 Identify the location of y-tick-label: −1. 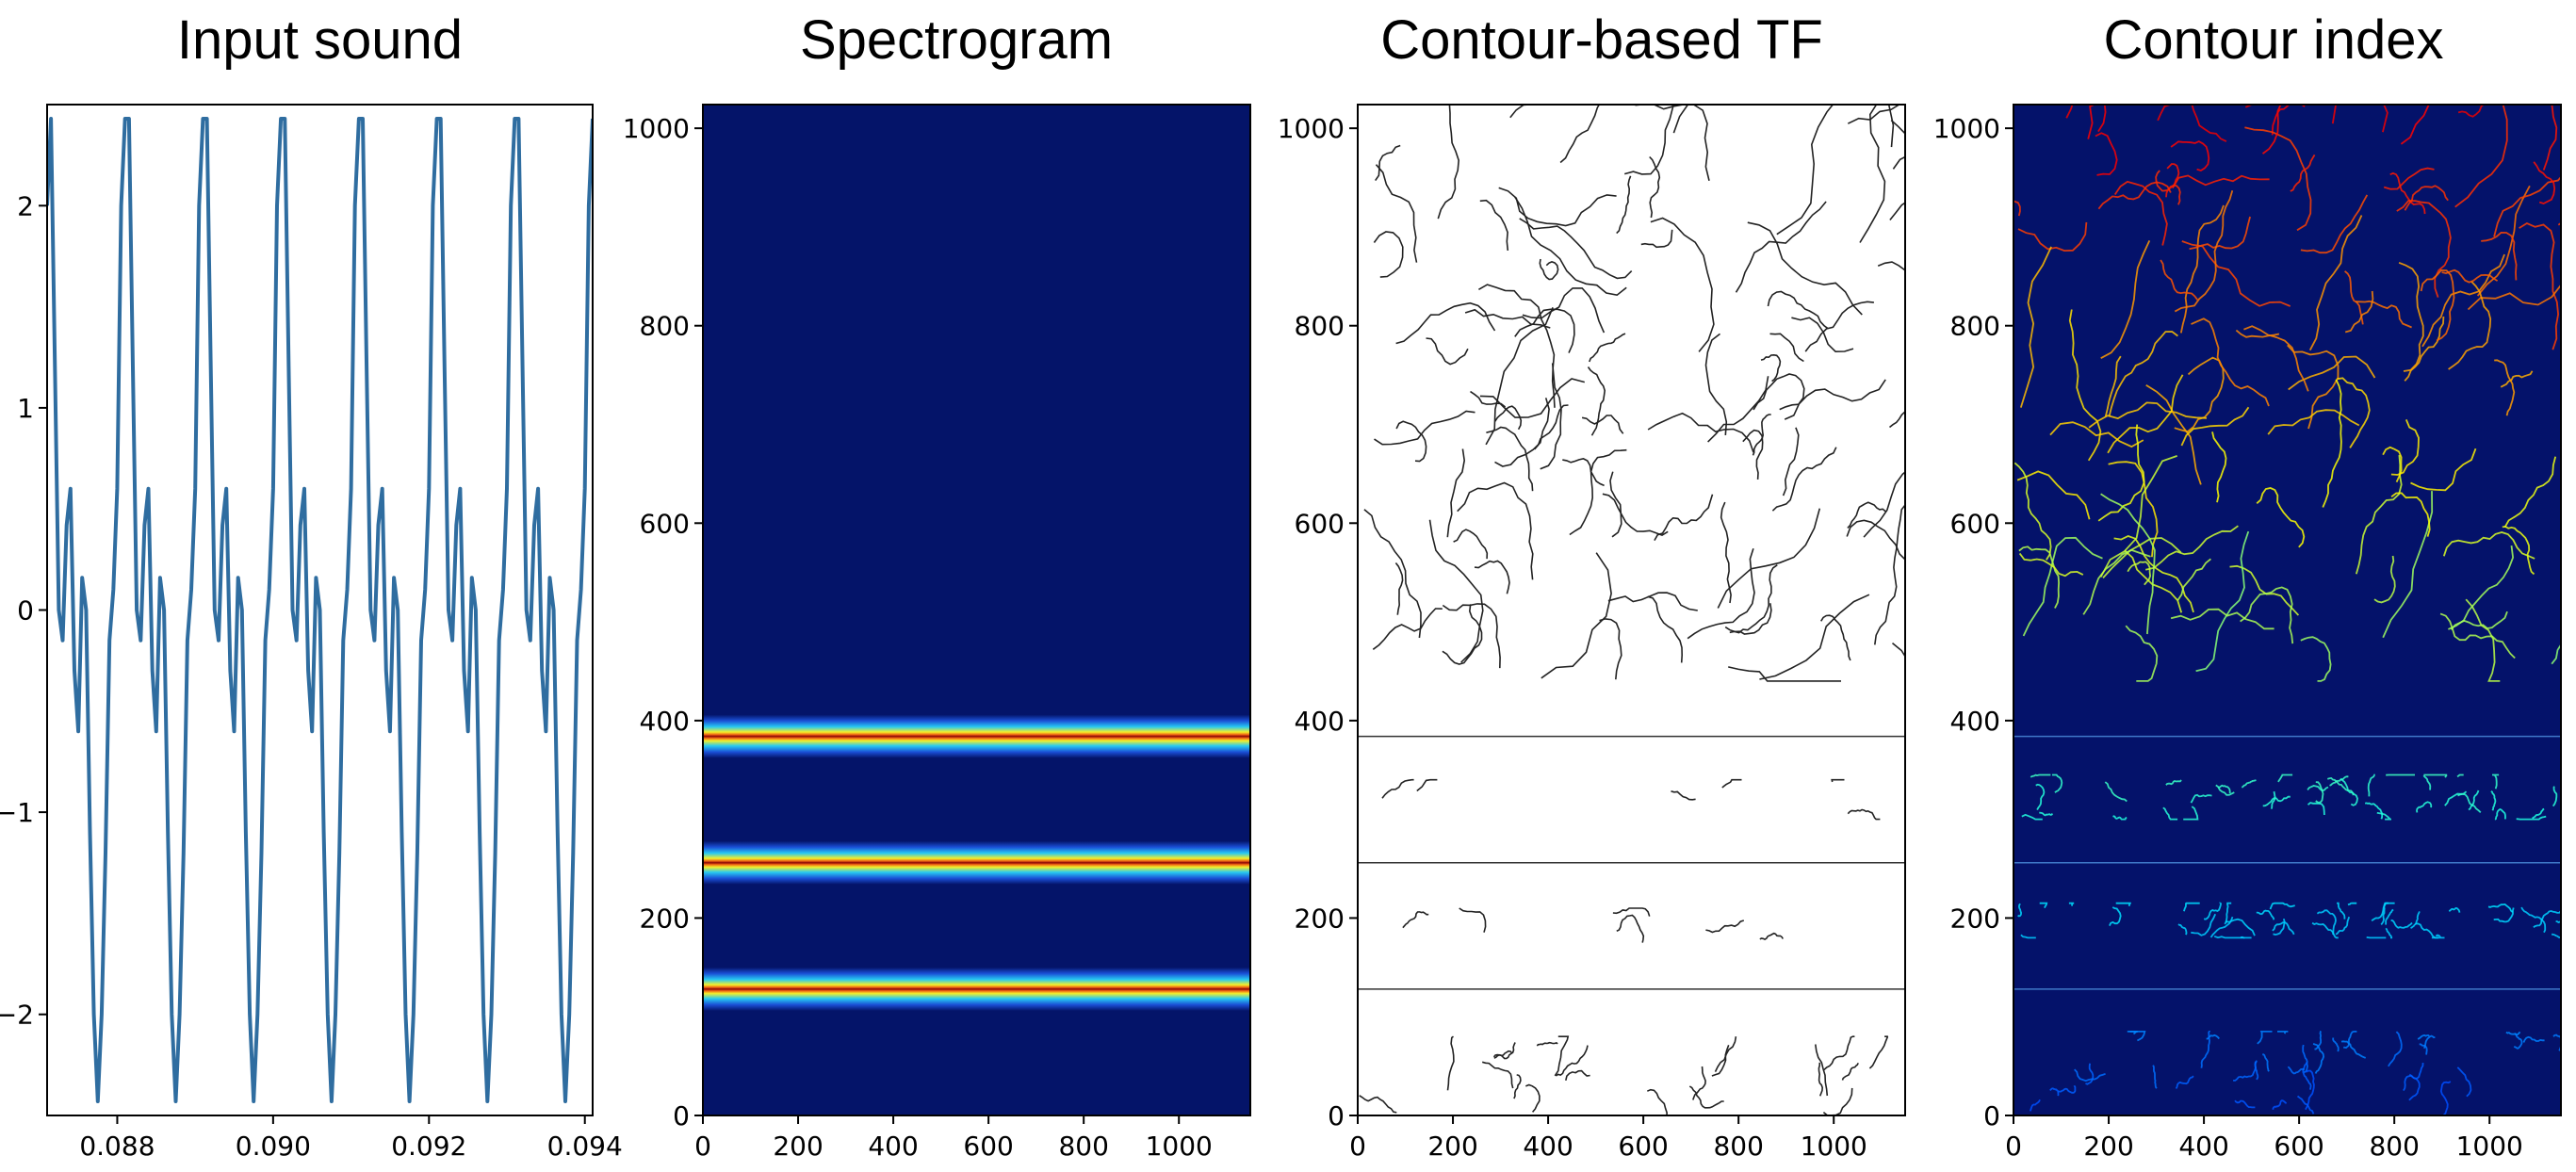
(17, 812).